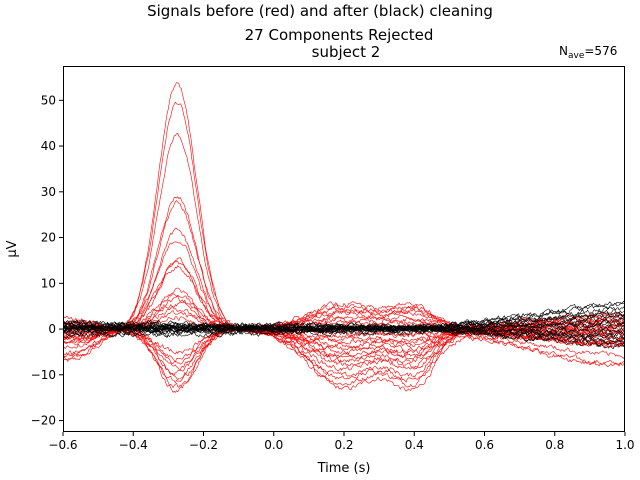 This screenshot has width=640, height=480. I want to click on y-tick-label: −10, so click(43, 375).